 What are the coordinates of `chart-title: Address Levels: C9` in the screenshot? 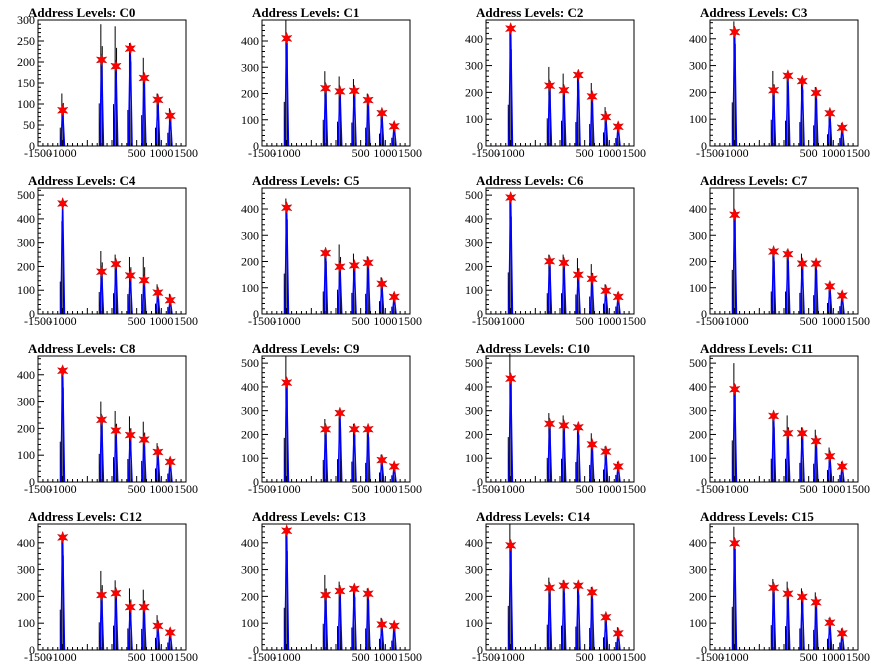 It's located at (306, 348).